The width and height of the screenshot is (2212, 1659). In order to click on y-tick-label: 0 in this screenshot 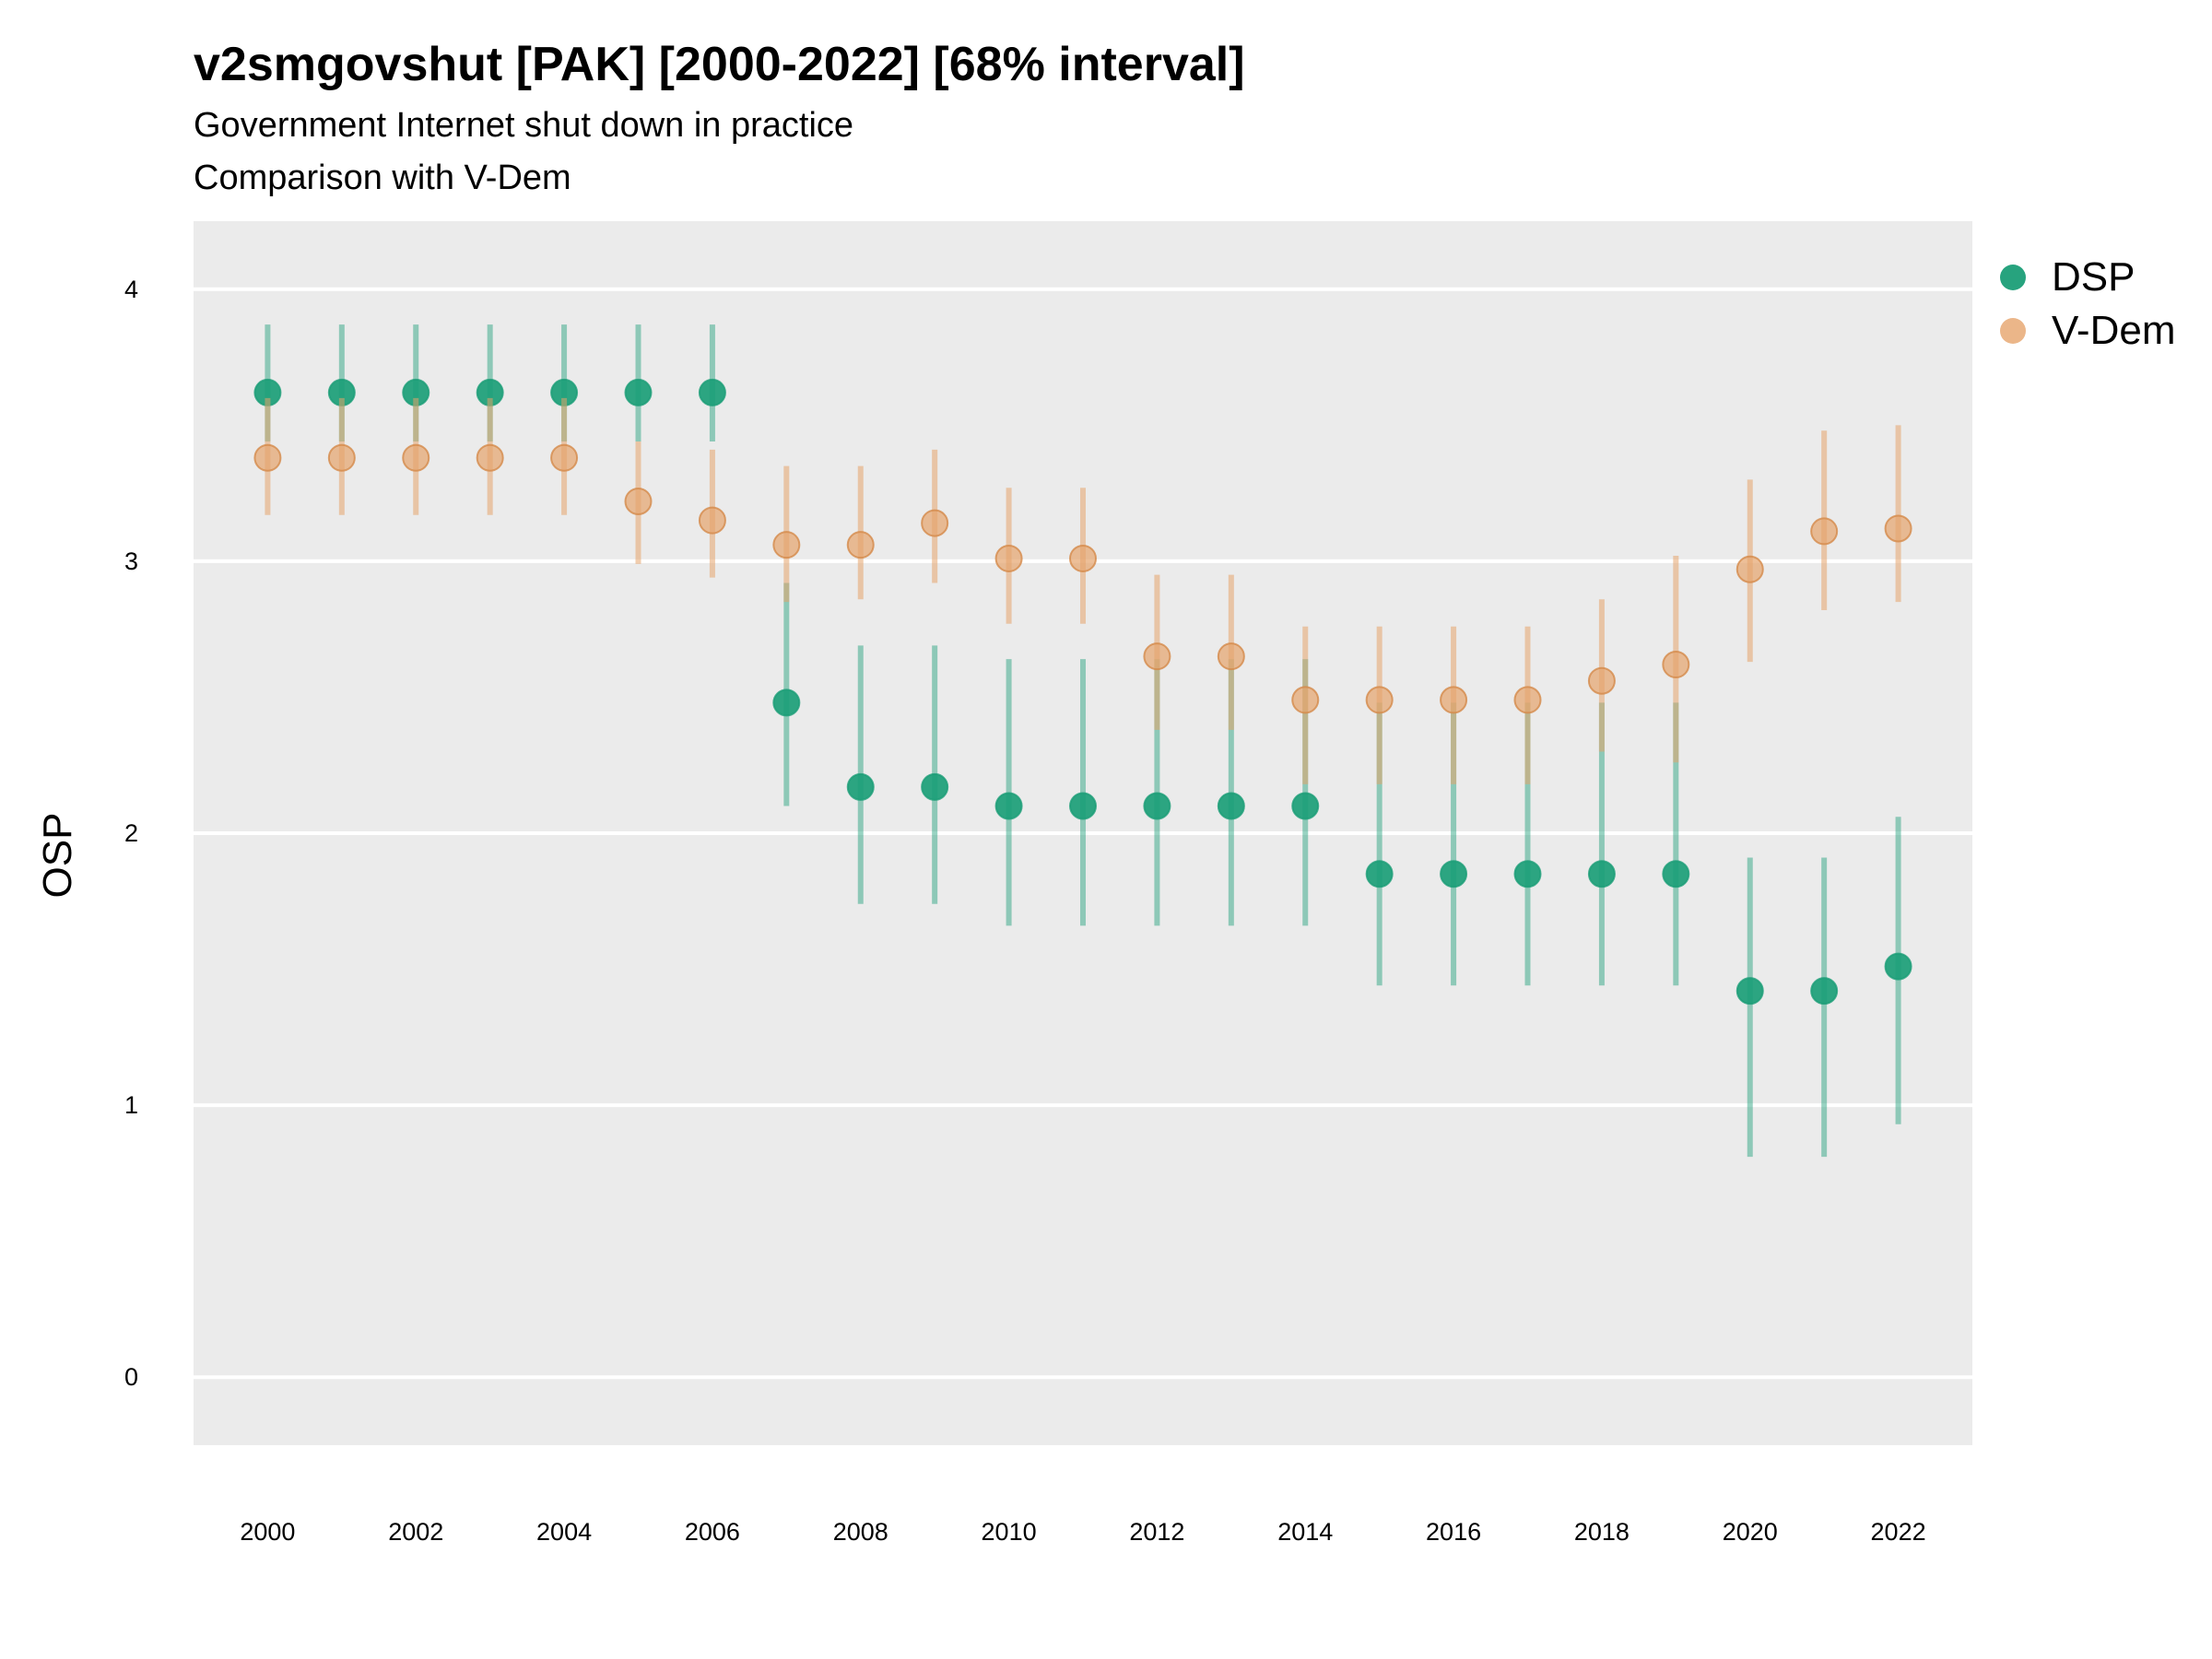, I will do `click(131, 1377)`.